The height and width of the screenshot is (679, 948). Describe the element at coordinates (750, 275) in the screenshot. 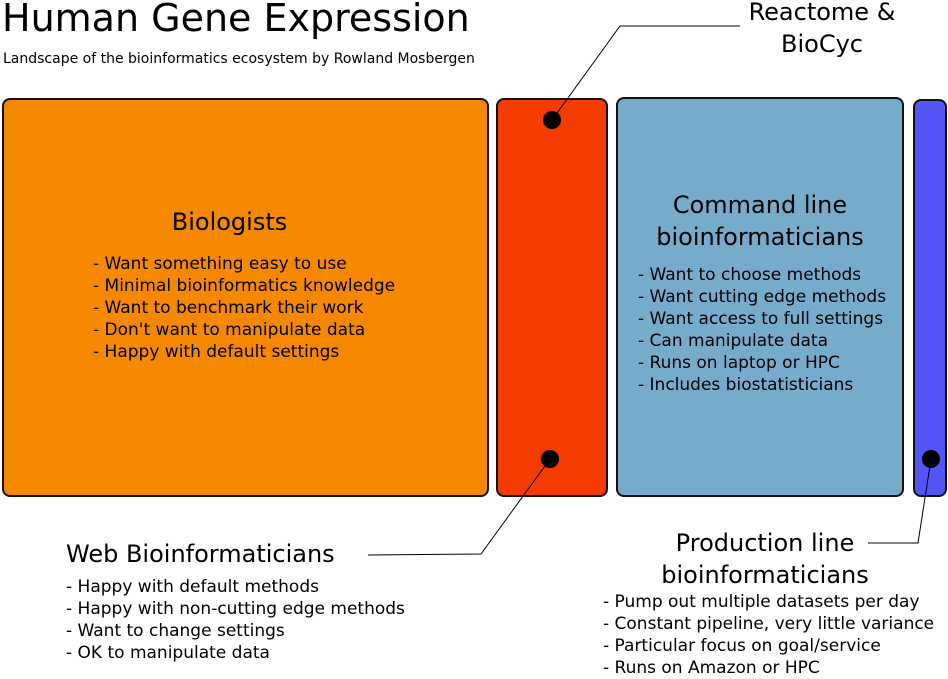

I see `list-item: - Want to choose methods` at that location.